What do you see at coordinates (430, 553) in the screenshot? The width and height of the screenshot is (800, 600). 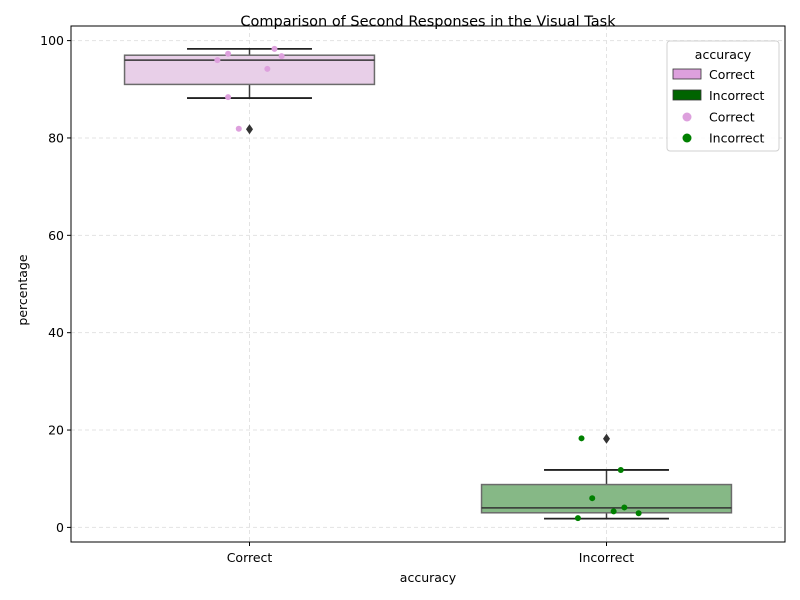 I see `x-axis: Correct Incorrect` at bounding box center [430, 553].